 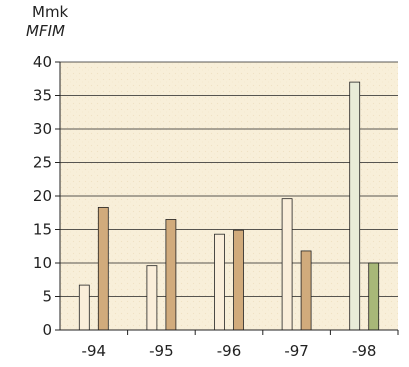 What do you see at coordinates (42, 62) in the screenshot?
I see `y-tick-label: 40` at bounding box center [42, 62].